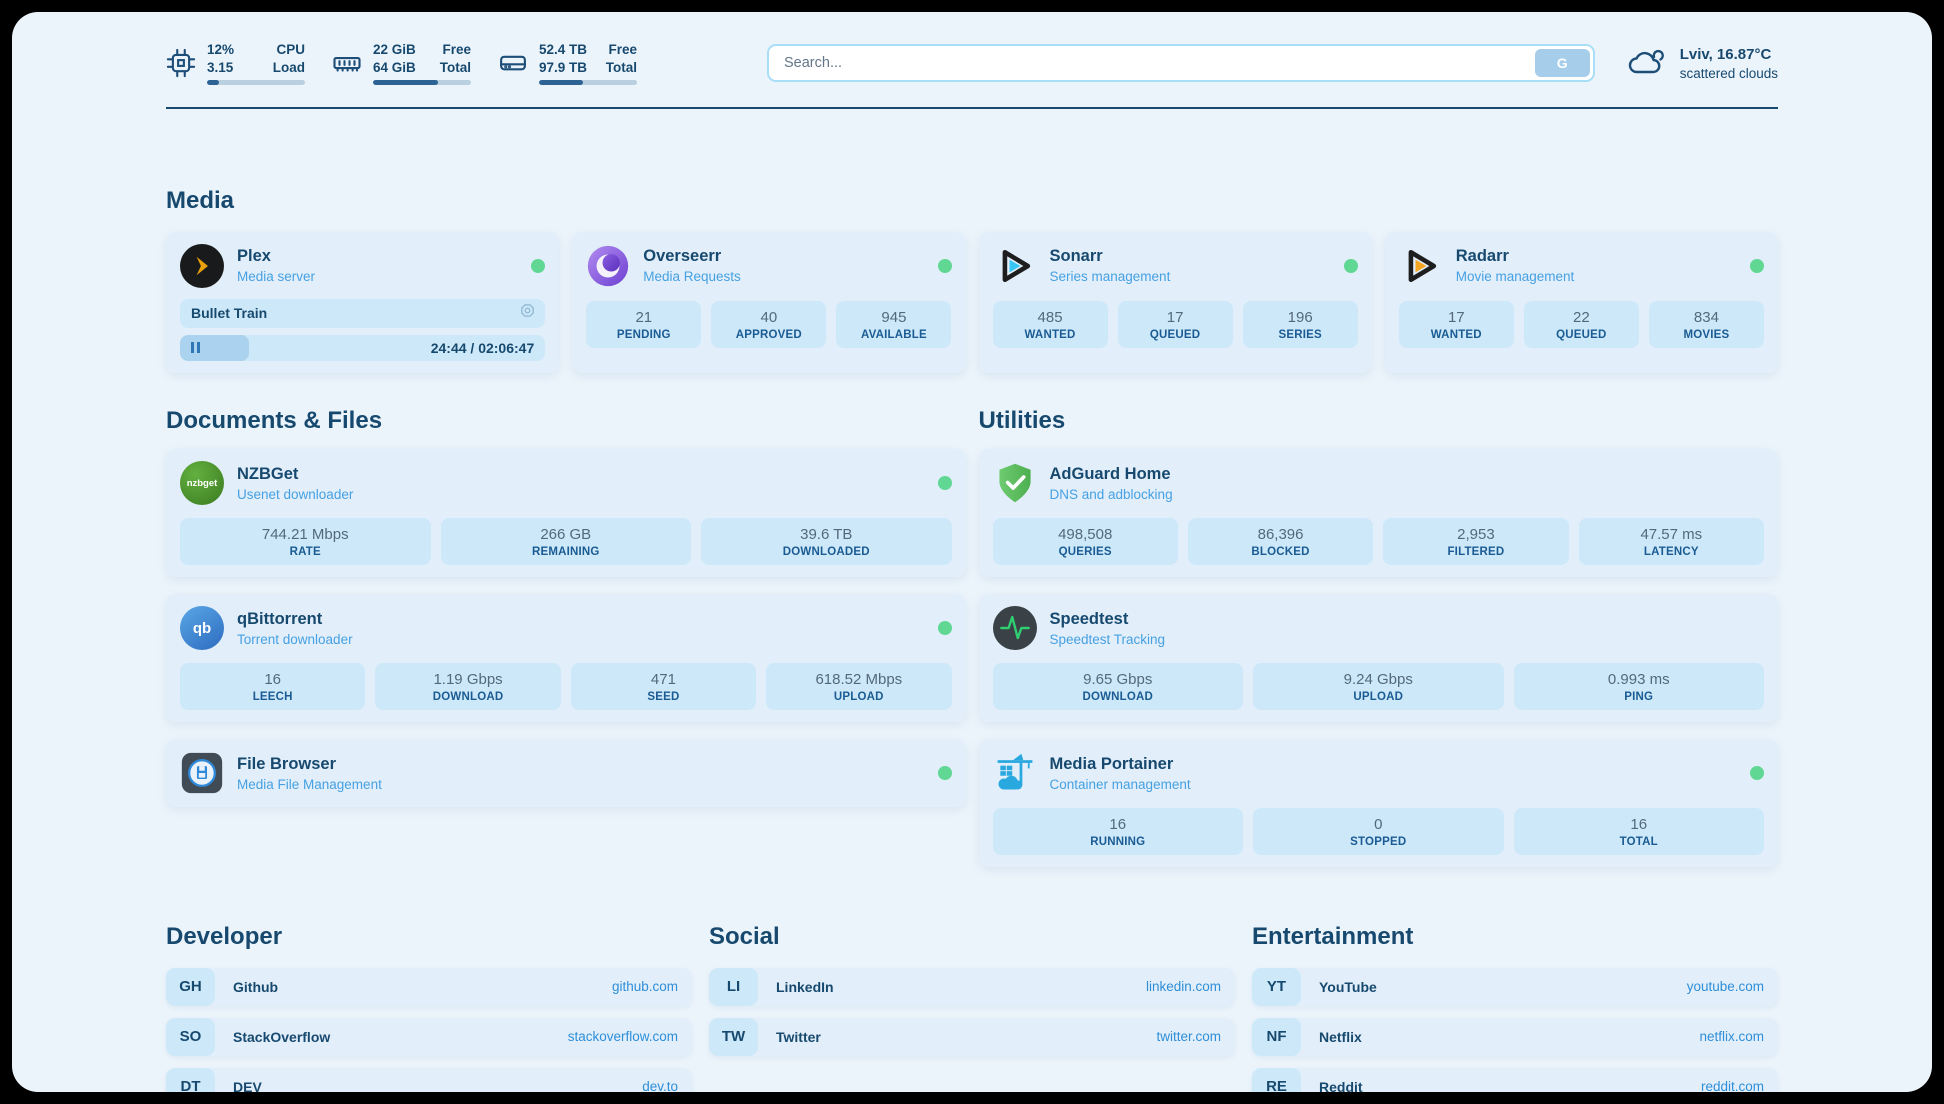  Describe the element at coordinates (527, 313) in the screenshot. I see `now-playing-icon` at that location.